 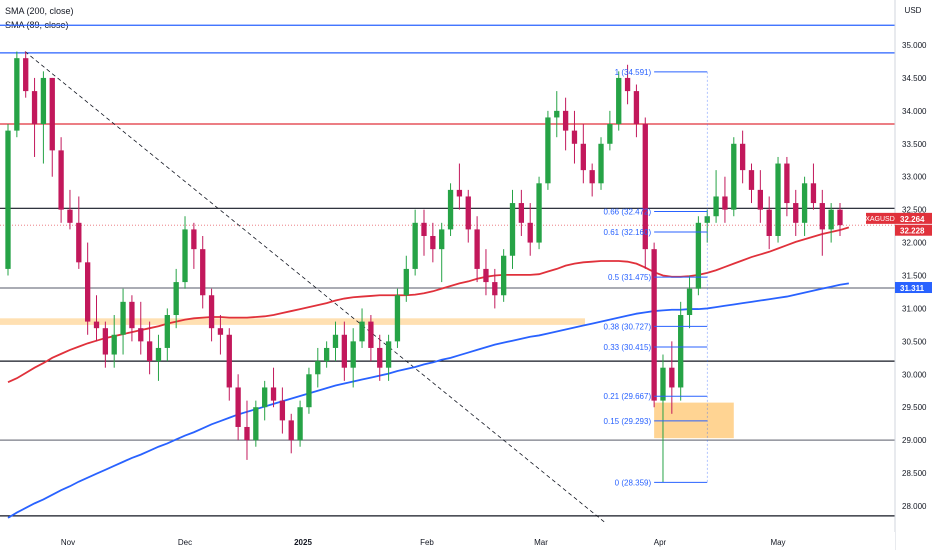 What do you see at coordinates (628, 211) in the screenshot?
I see `fib-level-label: 0.66 (32.472)` at bounding box center [628, 211].